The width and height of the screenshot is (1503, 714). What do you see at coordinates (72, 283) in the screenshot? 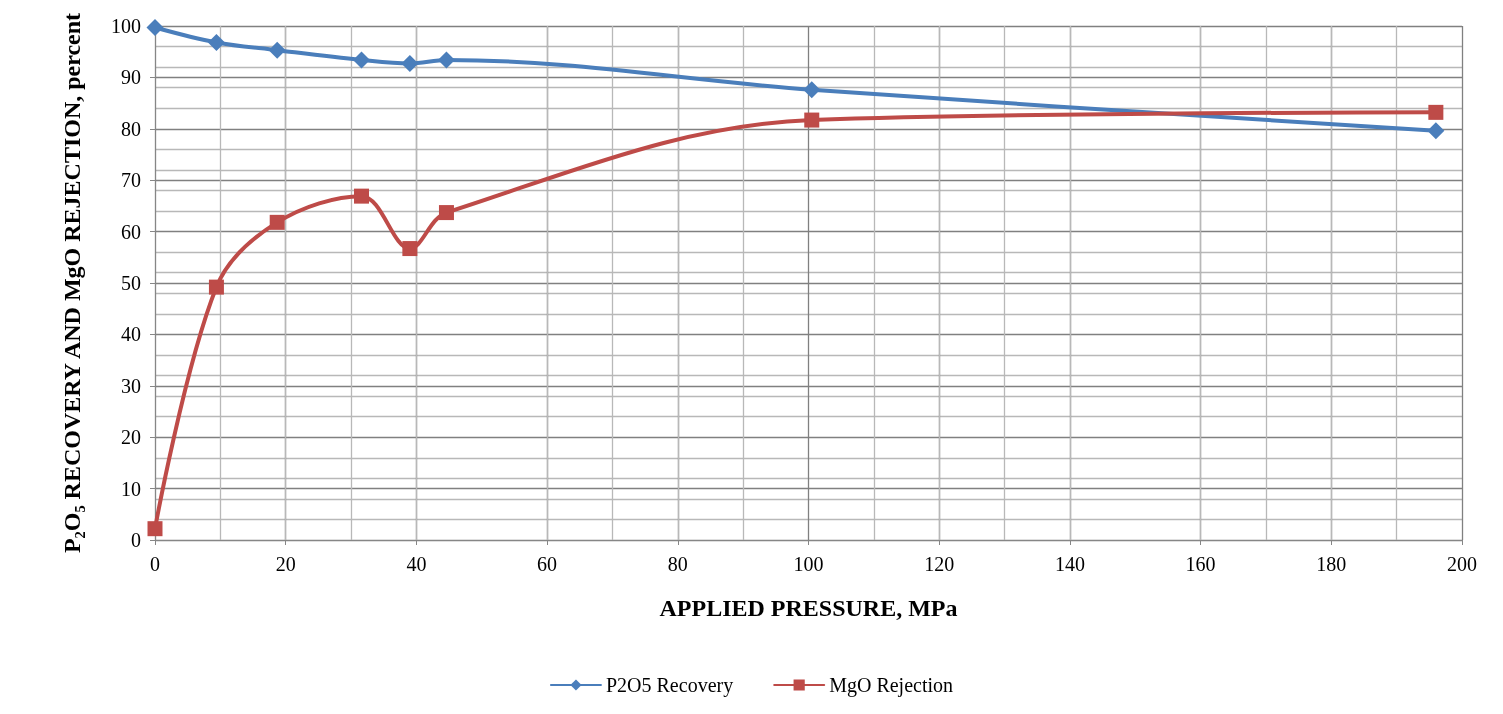
I see `y-axis-title: P₂O₅ RECOVERY AND MgO REJECTION, percent` at bounding box center [72, 283].